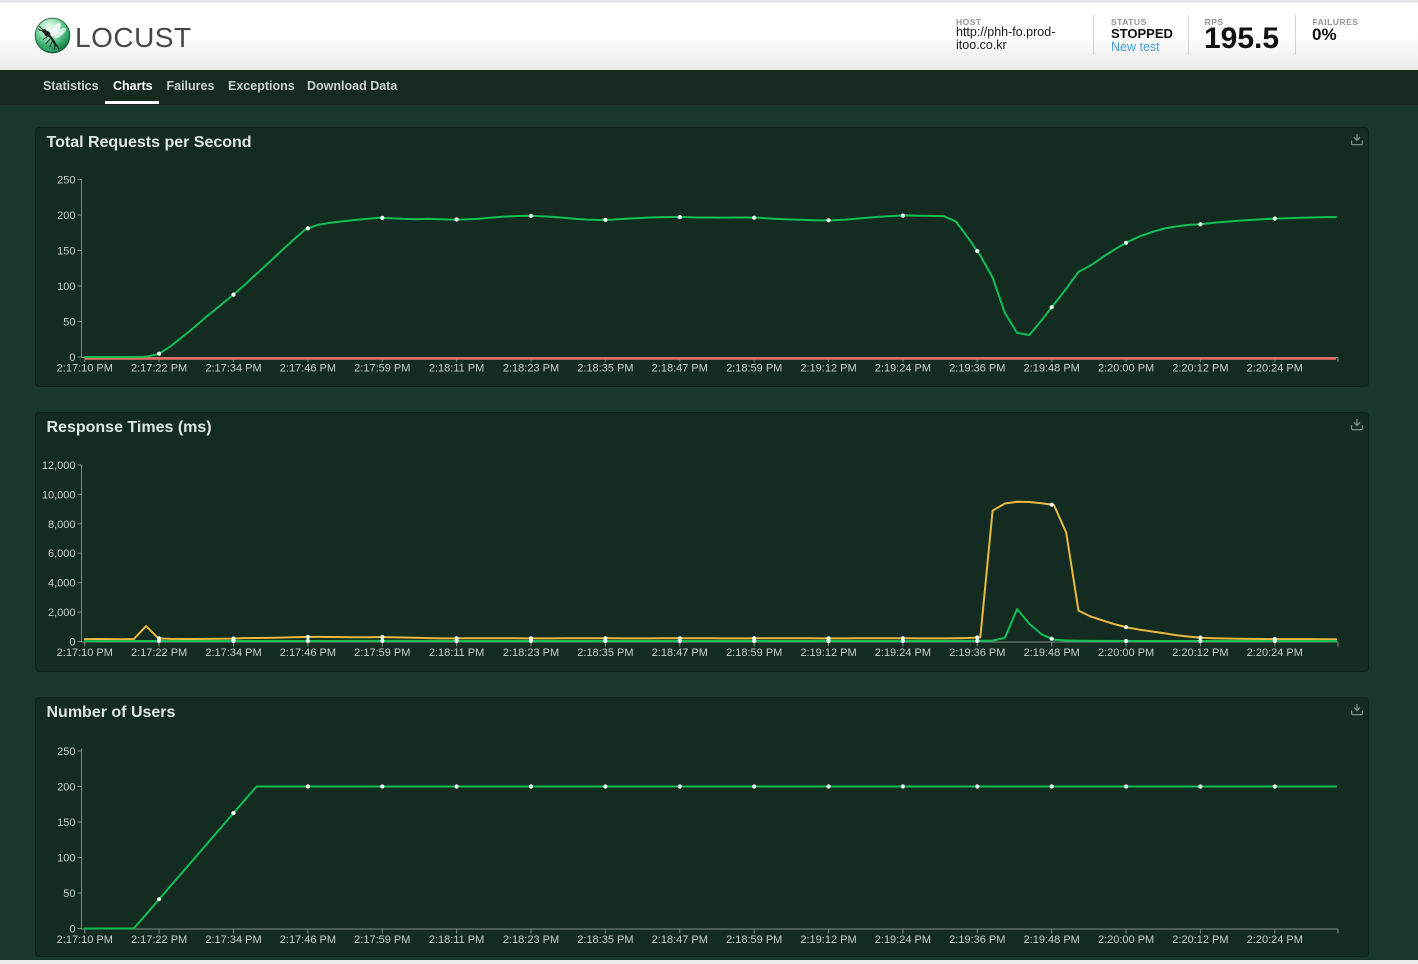 The width and height of the screenshot is (1418, 964). Describe the element at coordinates (59, 495) in the screenshot. I see `svg-text: 10,000` at that location.